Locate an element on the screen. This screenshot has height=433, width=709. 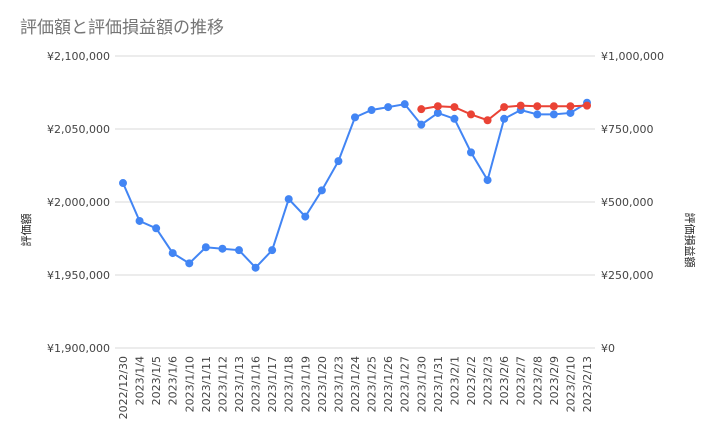
x-tick-label: 2023/1/25 is located at coordinates (372, 384).